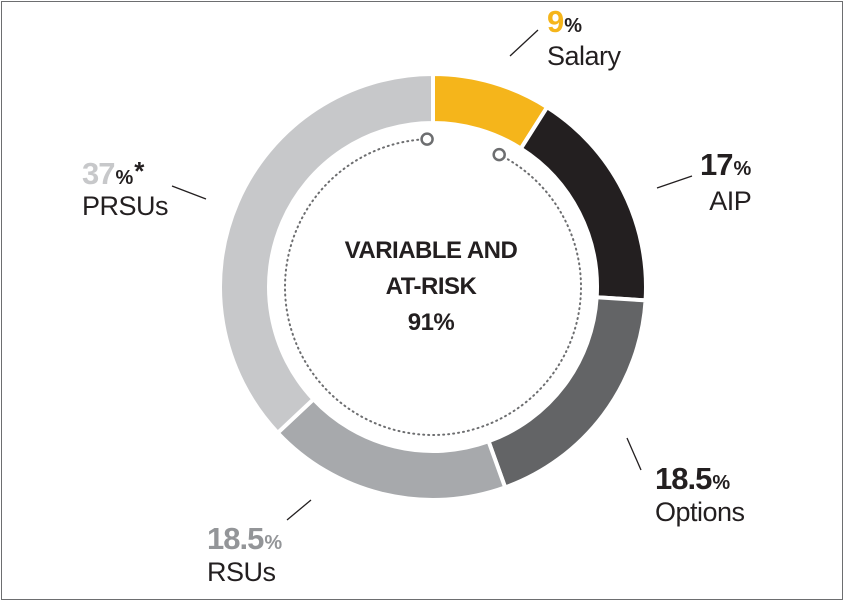 The image size is (846, 603). I want to click on label-aip-percent: 17%, so click(725, 164).